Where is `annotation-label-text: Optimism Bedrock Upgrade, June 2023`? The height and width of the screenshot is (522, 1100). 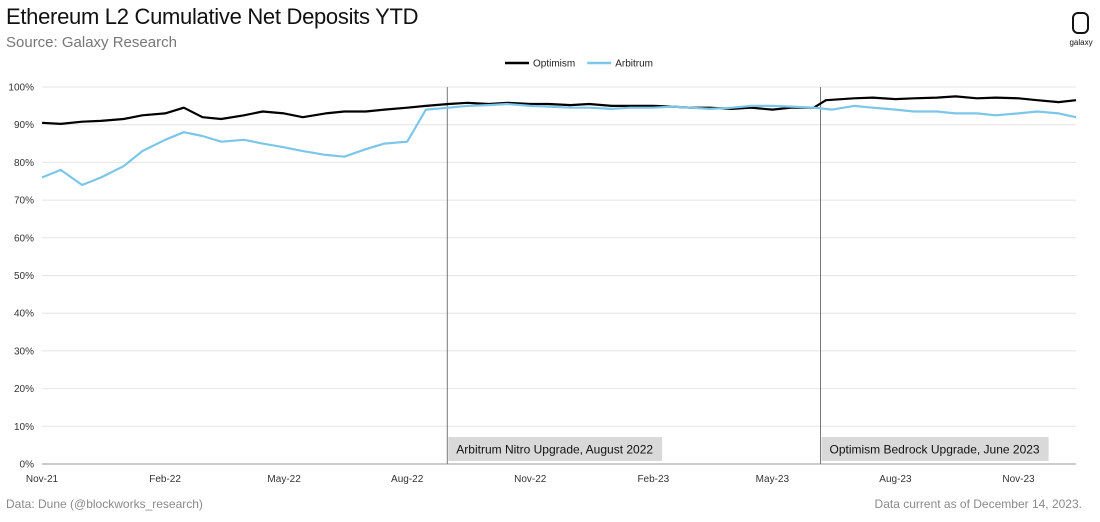 annotation-label-text: Optimism Bedrock Upgrade, June 2023 is located at coordinates (935, 450).